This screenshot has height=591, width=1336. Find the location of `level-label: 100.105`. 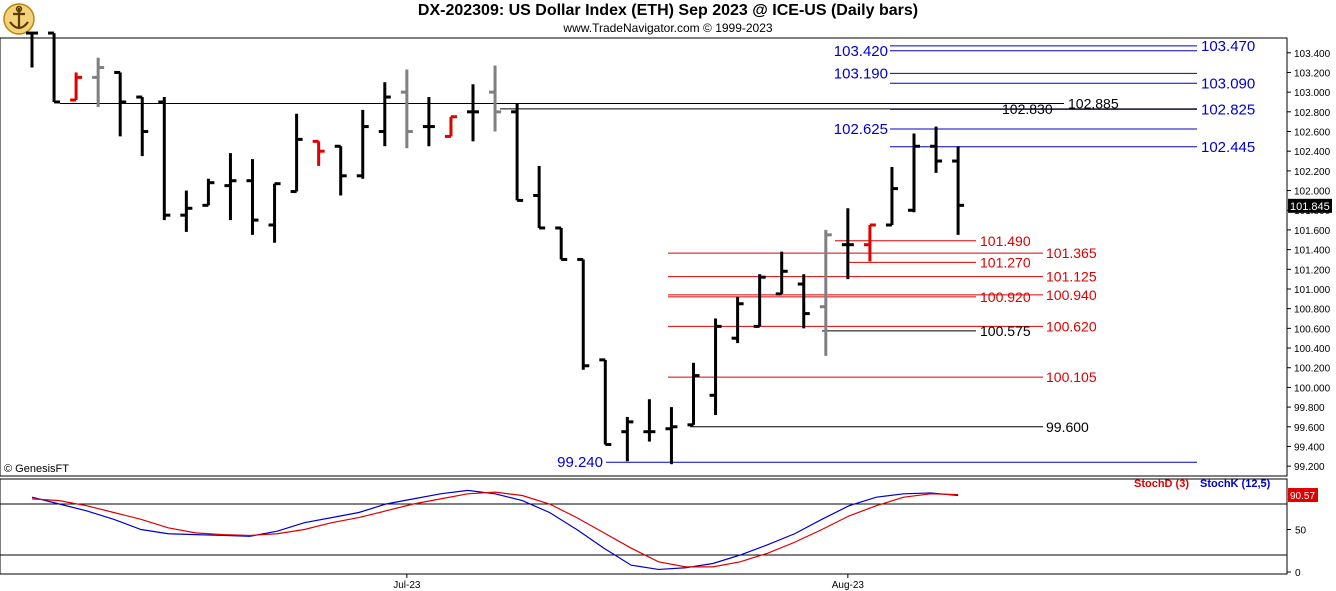

level-label: 100.105 is located at coordinates (1071, 377).